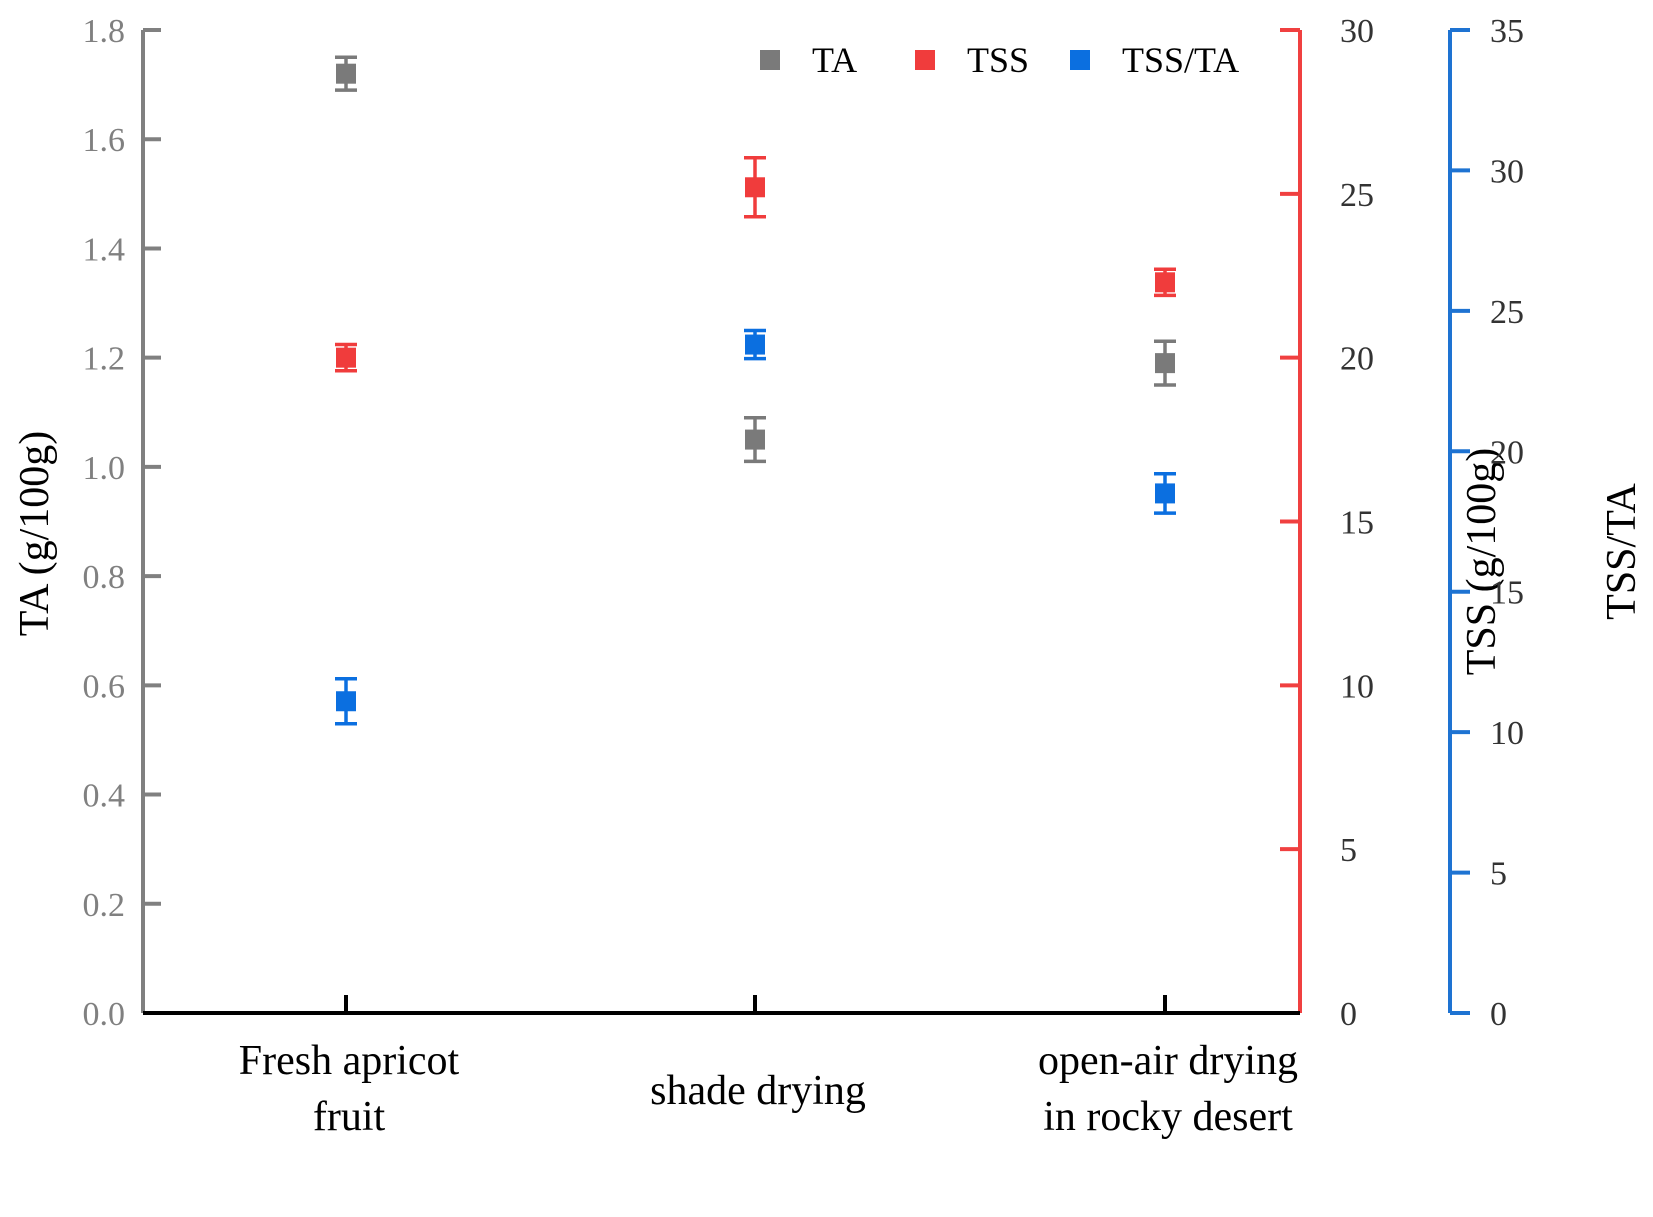 The image size is (1653, 1217). I want to click on category-label-line: shade drying, so click(758, 1091).